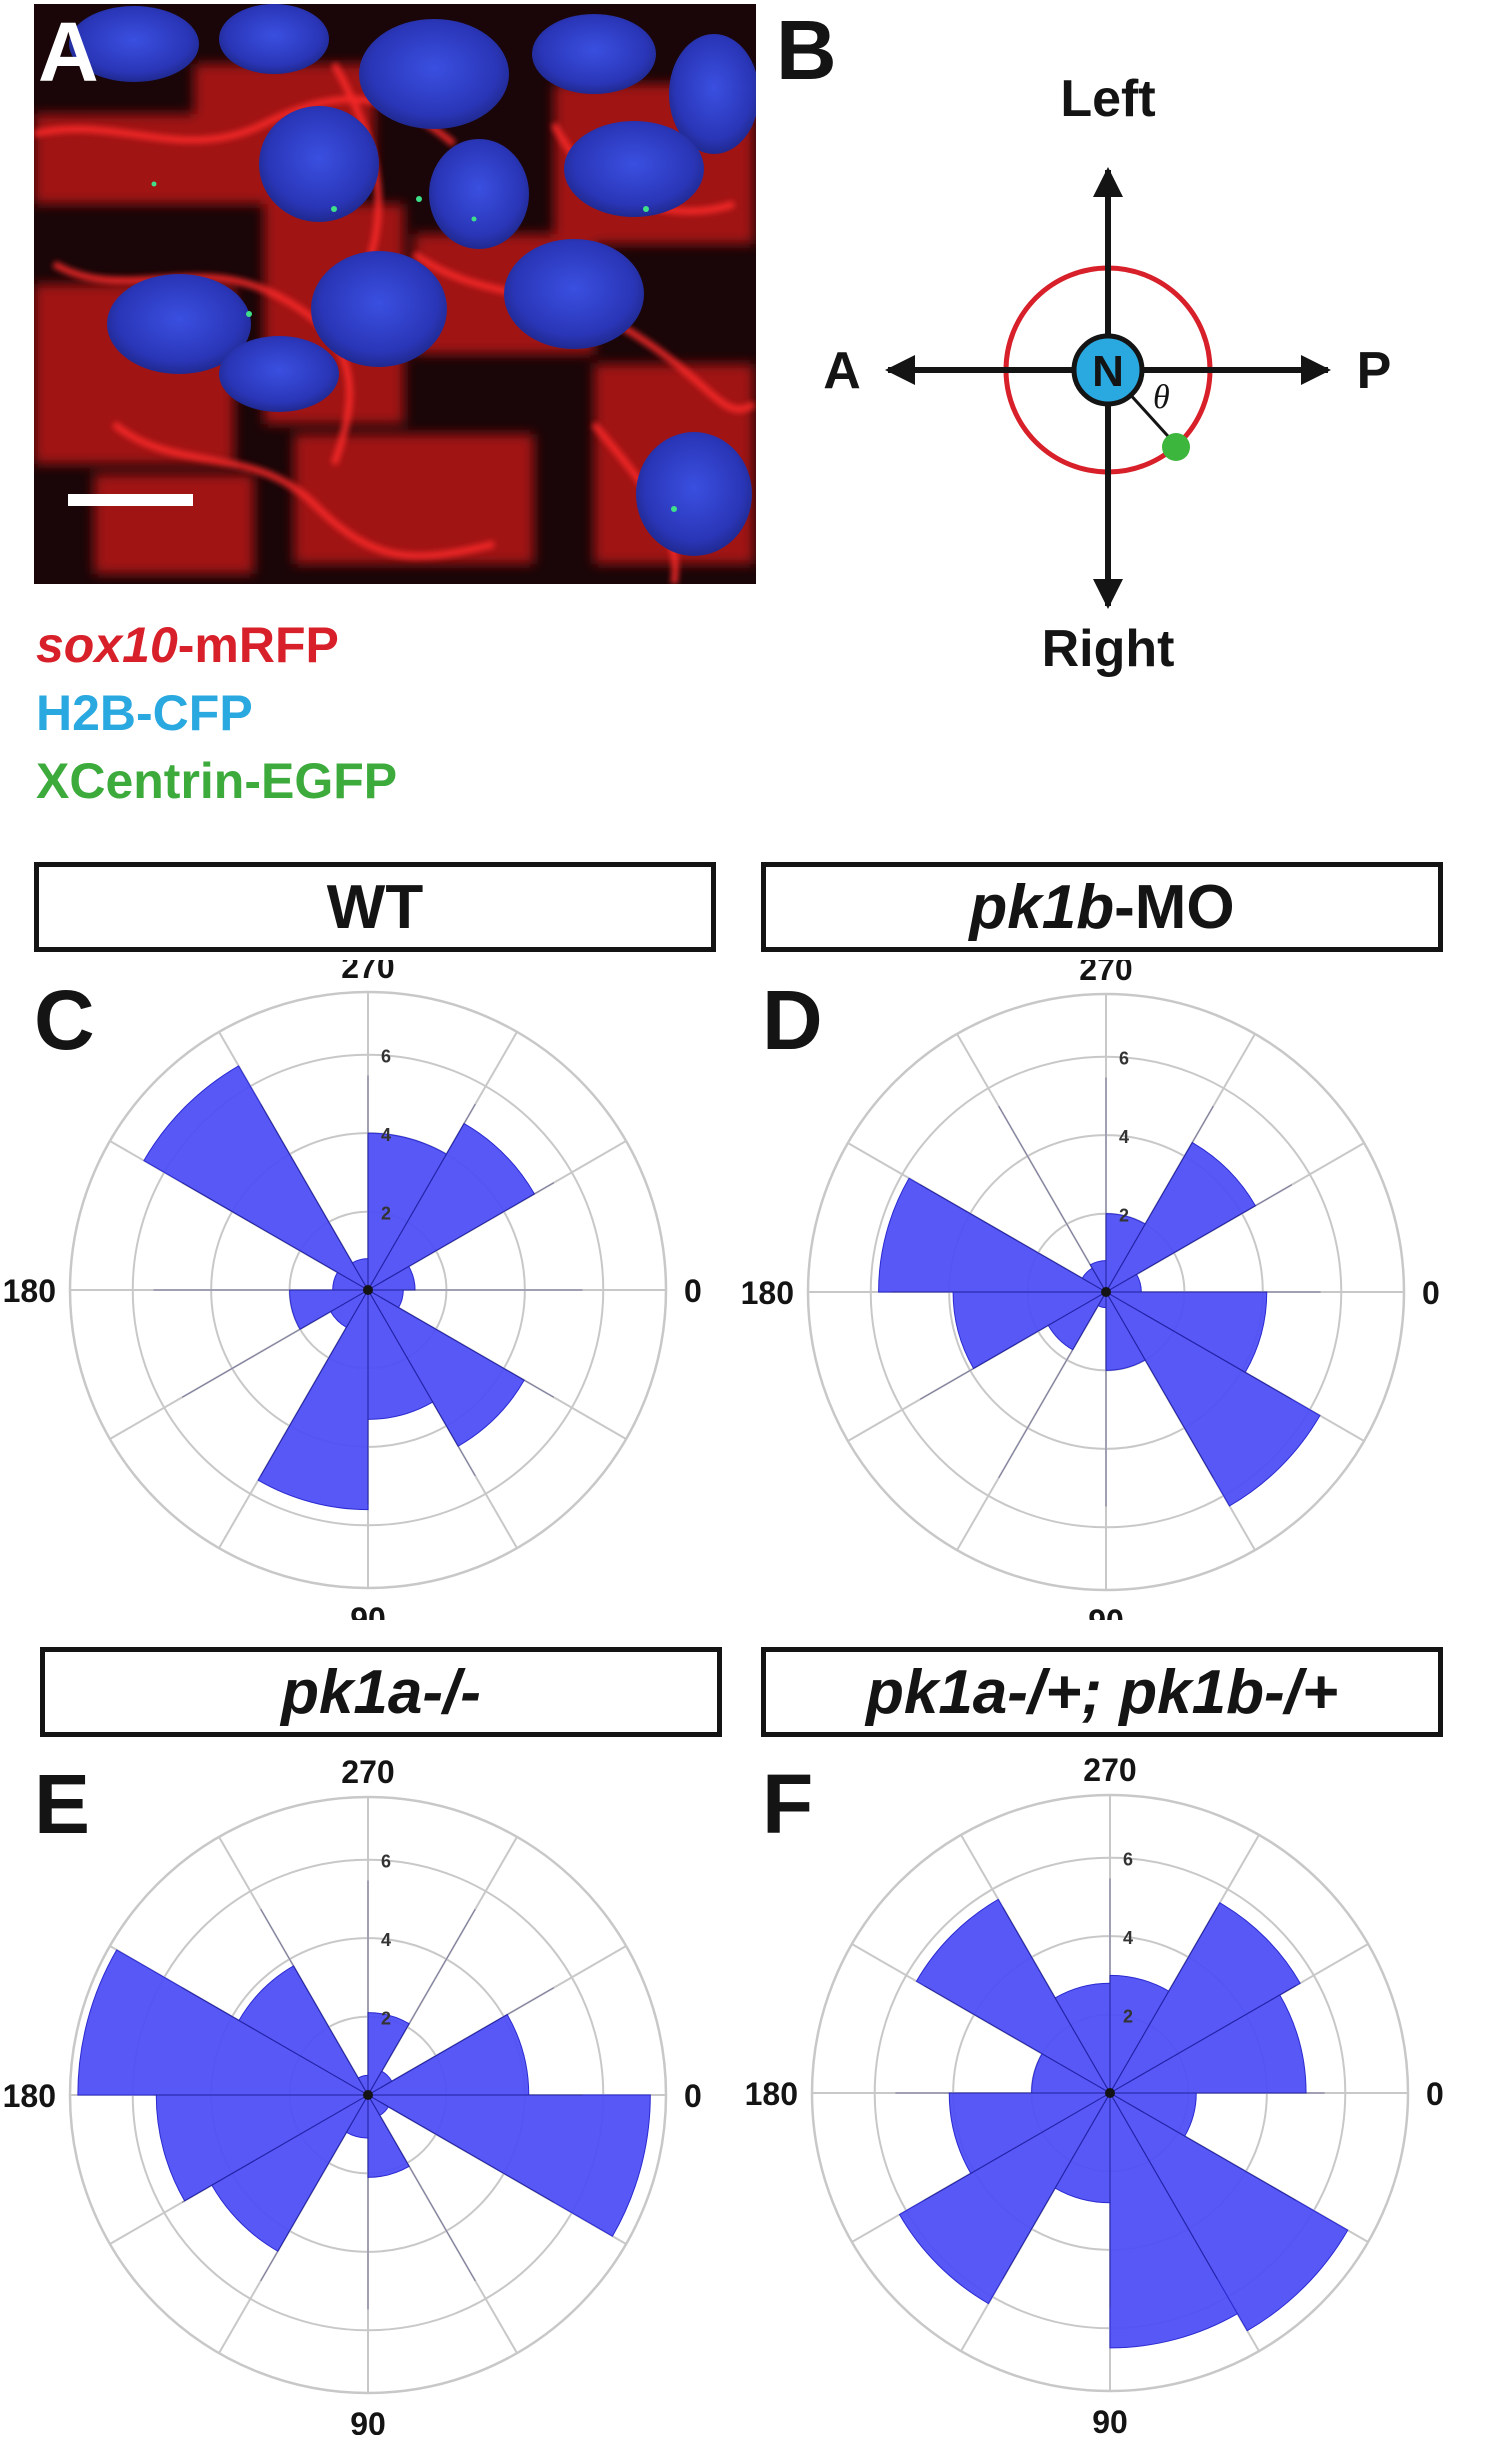 The width and height of the screenshot is (1500, 2455). I want to click on diagram-left-label: Left, so click(1107, 99).